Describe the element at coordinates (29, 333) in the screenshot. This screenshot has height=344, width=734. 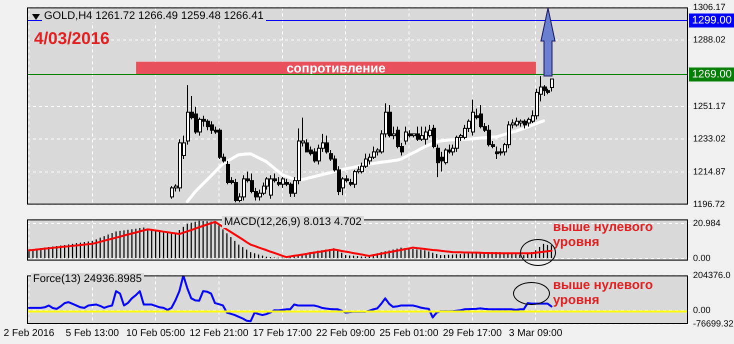
I see `x-tick-label: 2 Feb 2016` at that location.